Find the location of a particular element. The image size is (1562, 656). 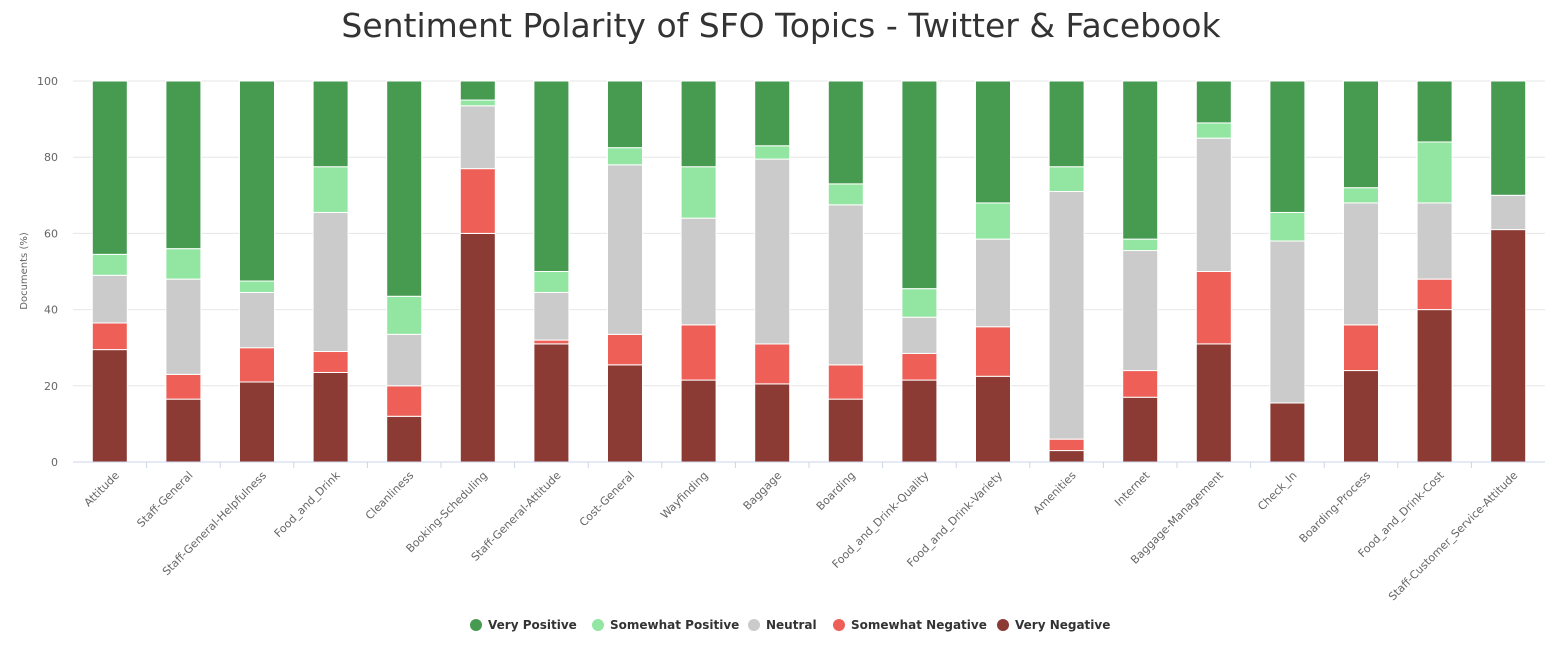

legend-item: Very Negative is located at coordinates (1053, 625).